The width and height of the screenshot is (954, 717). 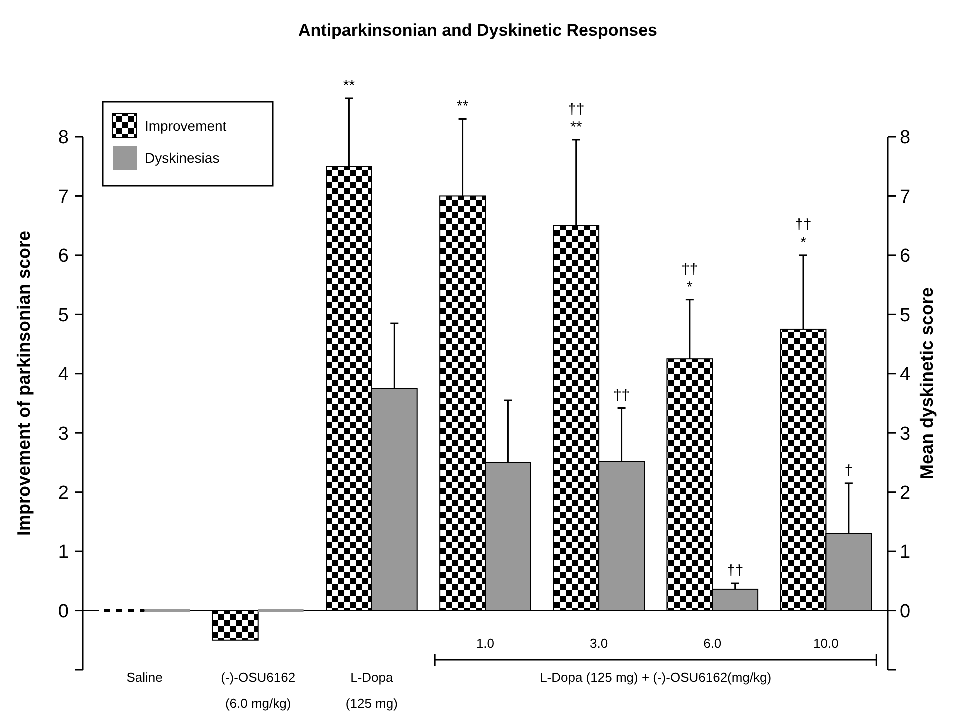 I want to click on x-tick-label: 6.0, so click(x=713, y=643).